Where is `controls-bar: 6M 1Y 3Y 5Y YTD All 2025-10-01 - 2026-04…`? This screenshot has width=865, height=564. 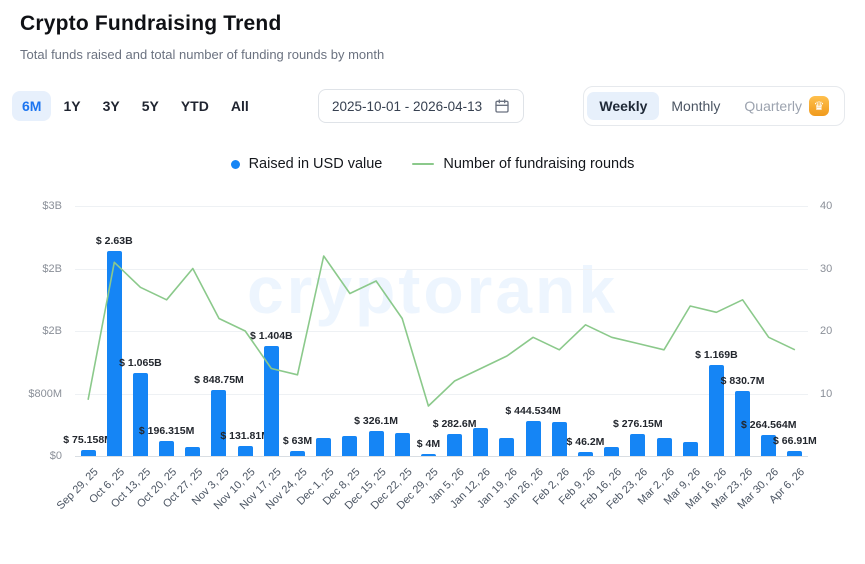 controls-bar: 6M 1Y 3Y 5Y YTD All 2025-10-01 - 2026-04… is located at coordinates (432, 106).